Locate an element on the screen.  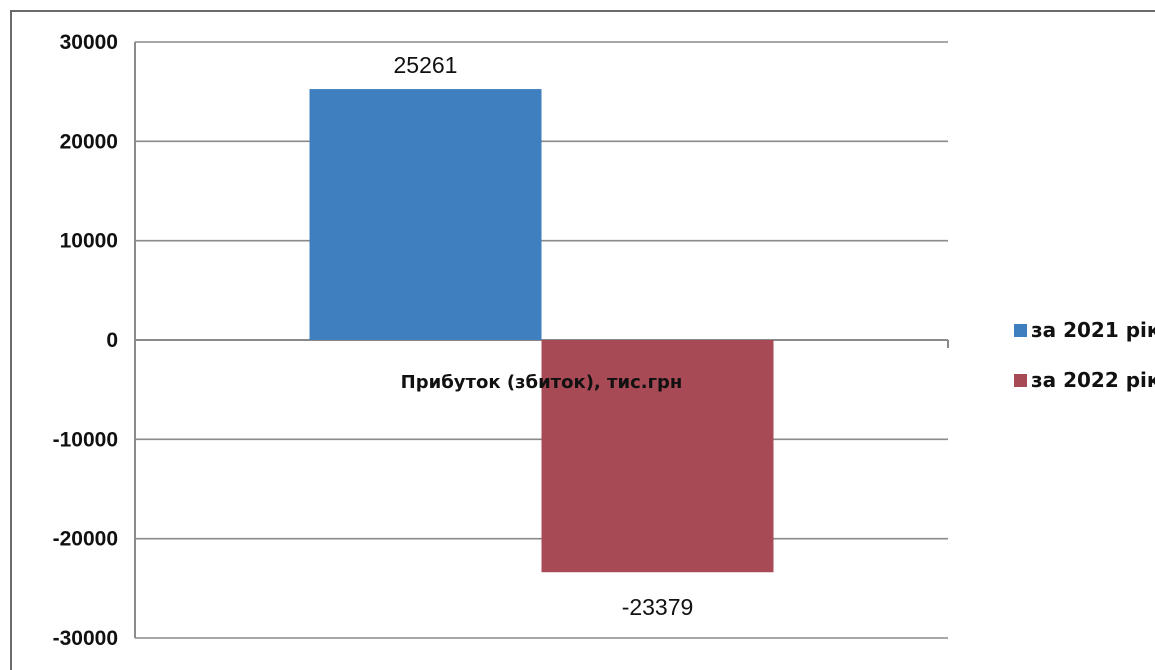
category-label: Прибуток (збиток), тис.грн is located at coordinates (542, 382).